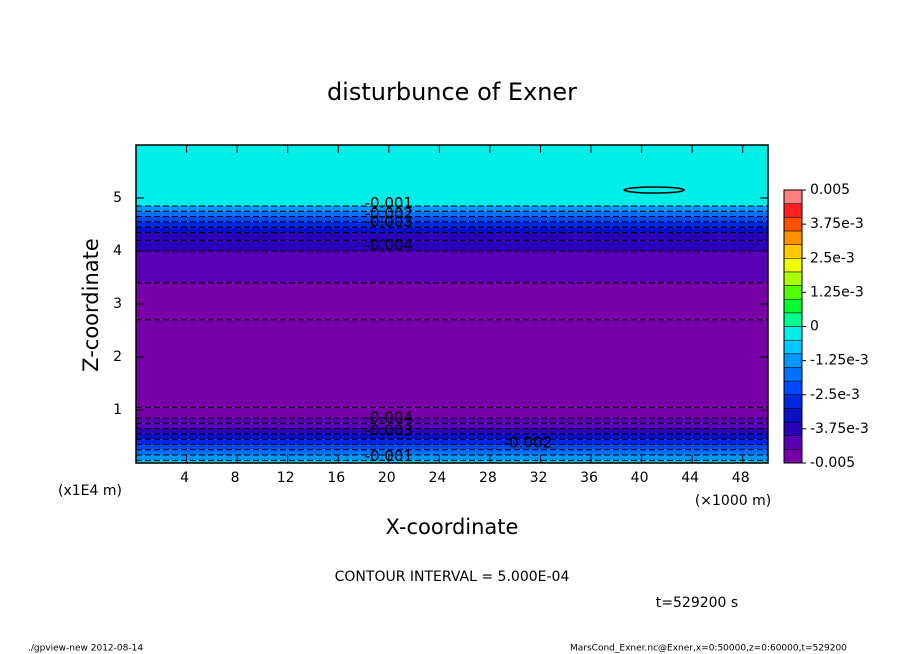 The height and width of the screenshot is (654, 904). What do you see at coordinates (690, 478) in the screenshot?
I see `x-tick-label: 44` at bounding box center [690, 478].